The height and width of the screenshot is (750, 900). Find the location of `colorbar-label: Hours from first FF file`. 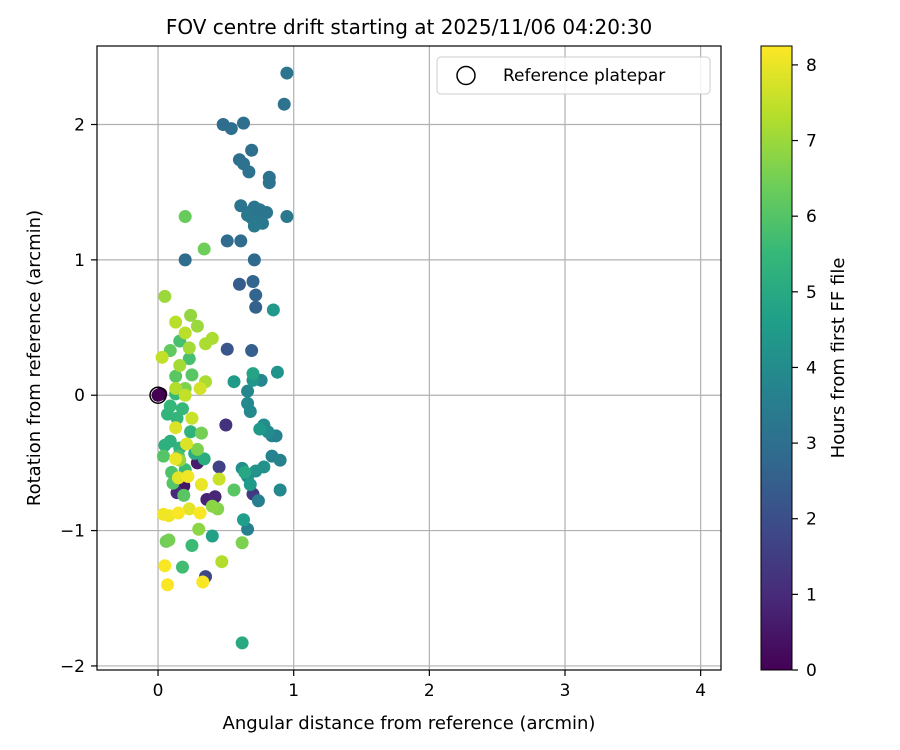

colorbar-label: Hours from first FF file is located at coordinates (838, 358).